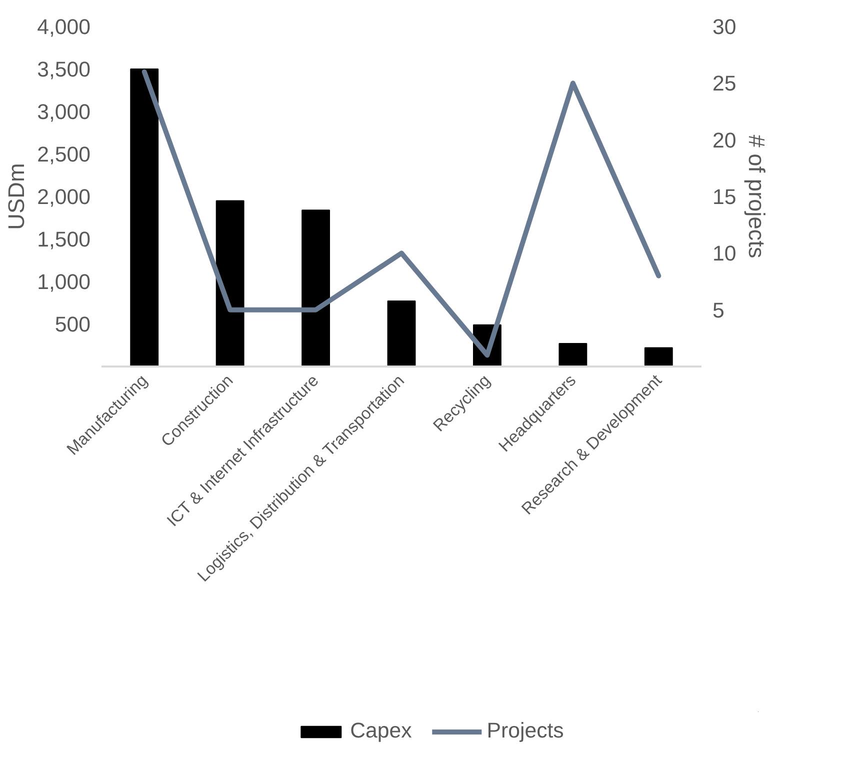 The image size is (858, 776). Describe the element at coordinates (64, 240) in the screenshot. I see `y-tick-label: 1,500` at that location.